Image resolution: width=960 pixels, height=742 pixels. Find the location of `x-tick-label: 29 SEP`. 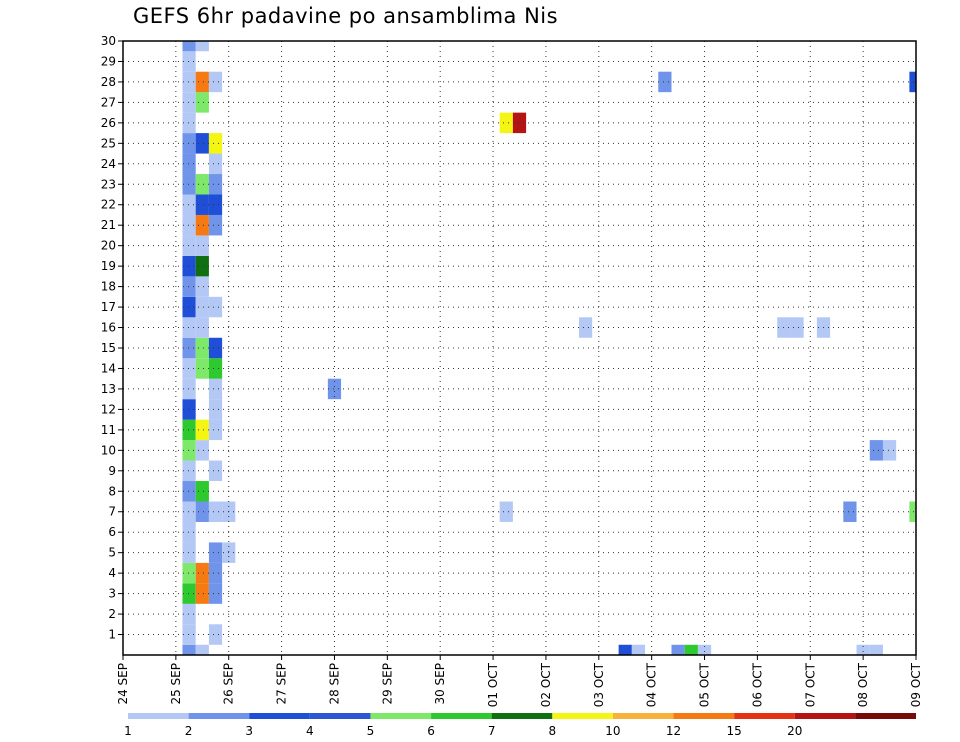

x-tick-label: 29 SEP is located at coordinates (387, 684).